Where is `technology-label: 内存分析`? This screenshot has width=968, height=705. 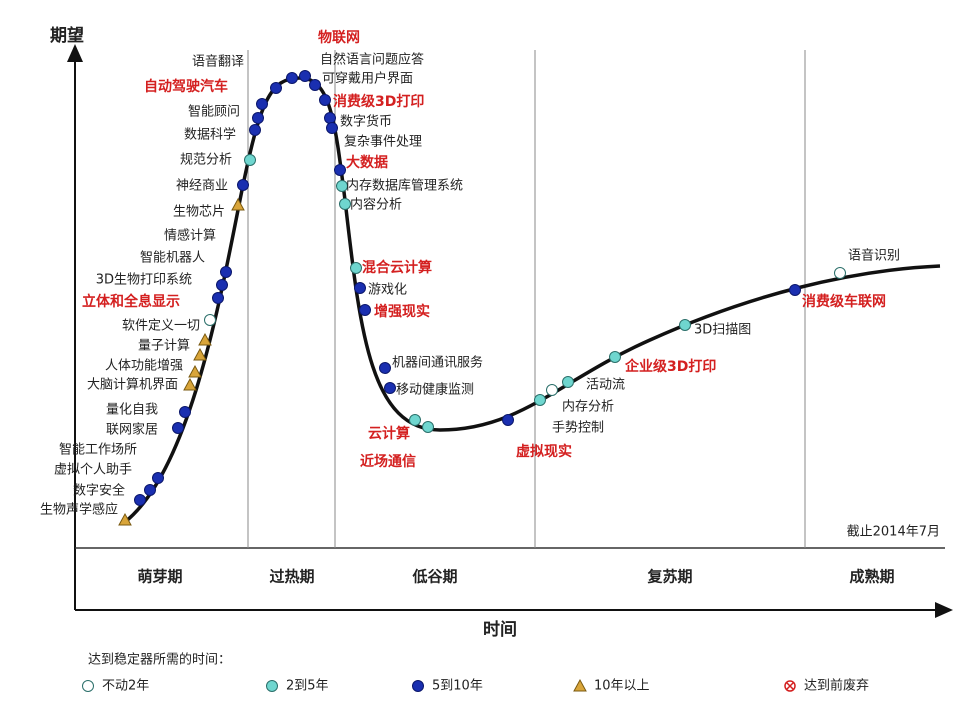 technology-label: 内存分析 is located at coordinates (588, 407).